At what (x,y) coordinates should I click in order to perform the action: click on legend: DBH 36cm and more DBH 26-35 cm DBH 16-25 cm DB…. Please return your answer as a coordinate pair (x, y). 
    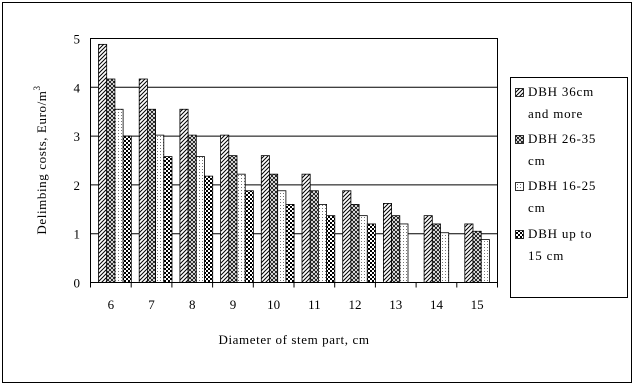
    Looking at the image, I should click on (569, 187).